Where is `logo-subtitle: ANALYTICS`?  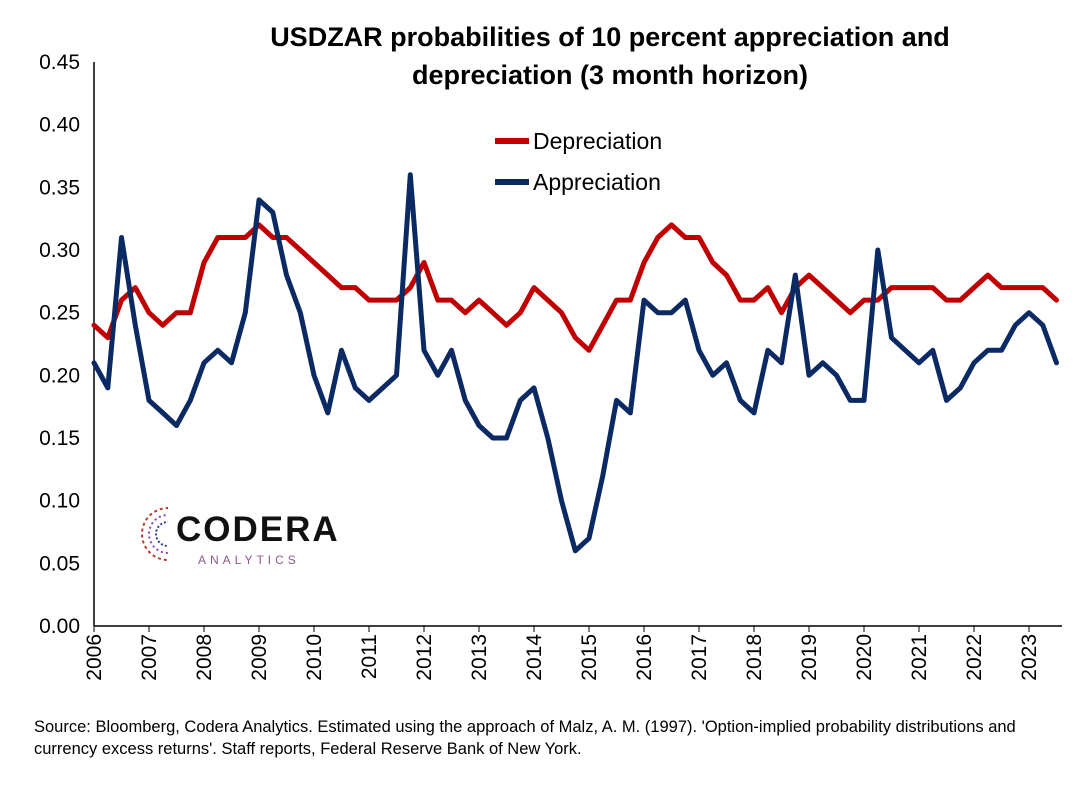 logo-subtitle: ANALYTICS is located at coordinates (249, 560).